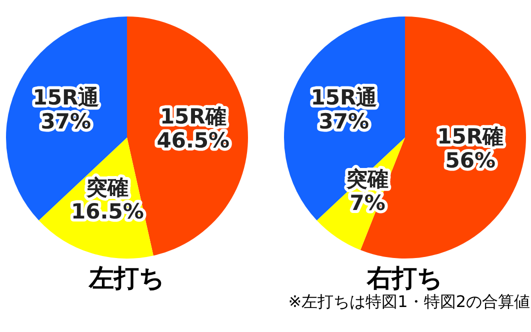 This screenshot has height=332, width=531. I want to click on data-label: 56%, so click(470, 160).